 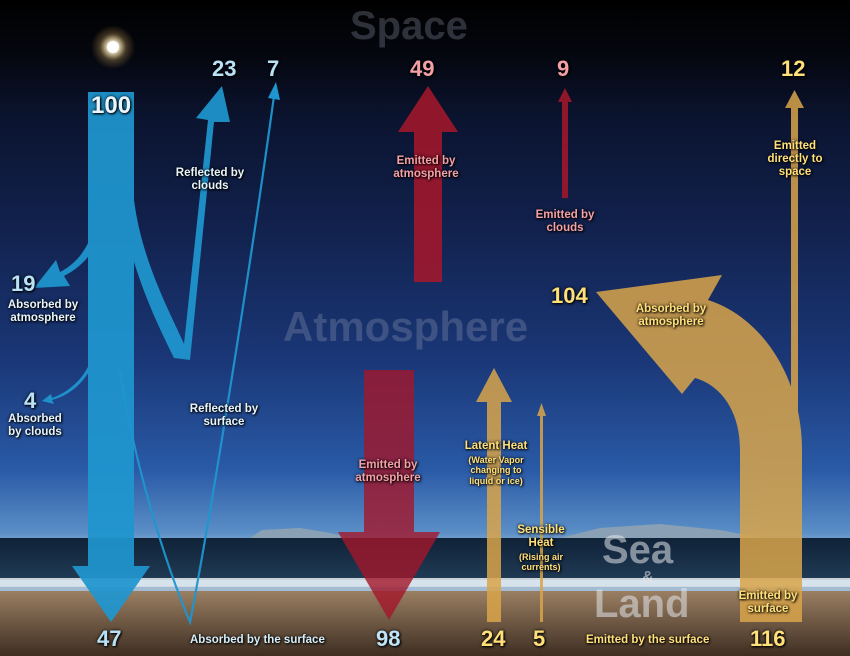 I want to click on absorbed-by-atmosphere-value: 104, so click(x=569, y=295).